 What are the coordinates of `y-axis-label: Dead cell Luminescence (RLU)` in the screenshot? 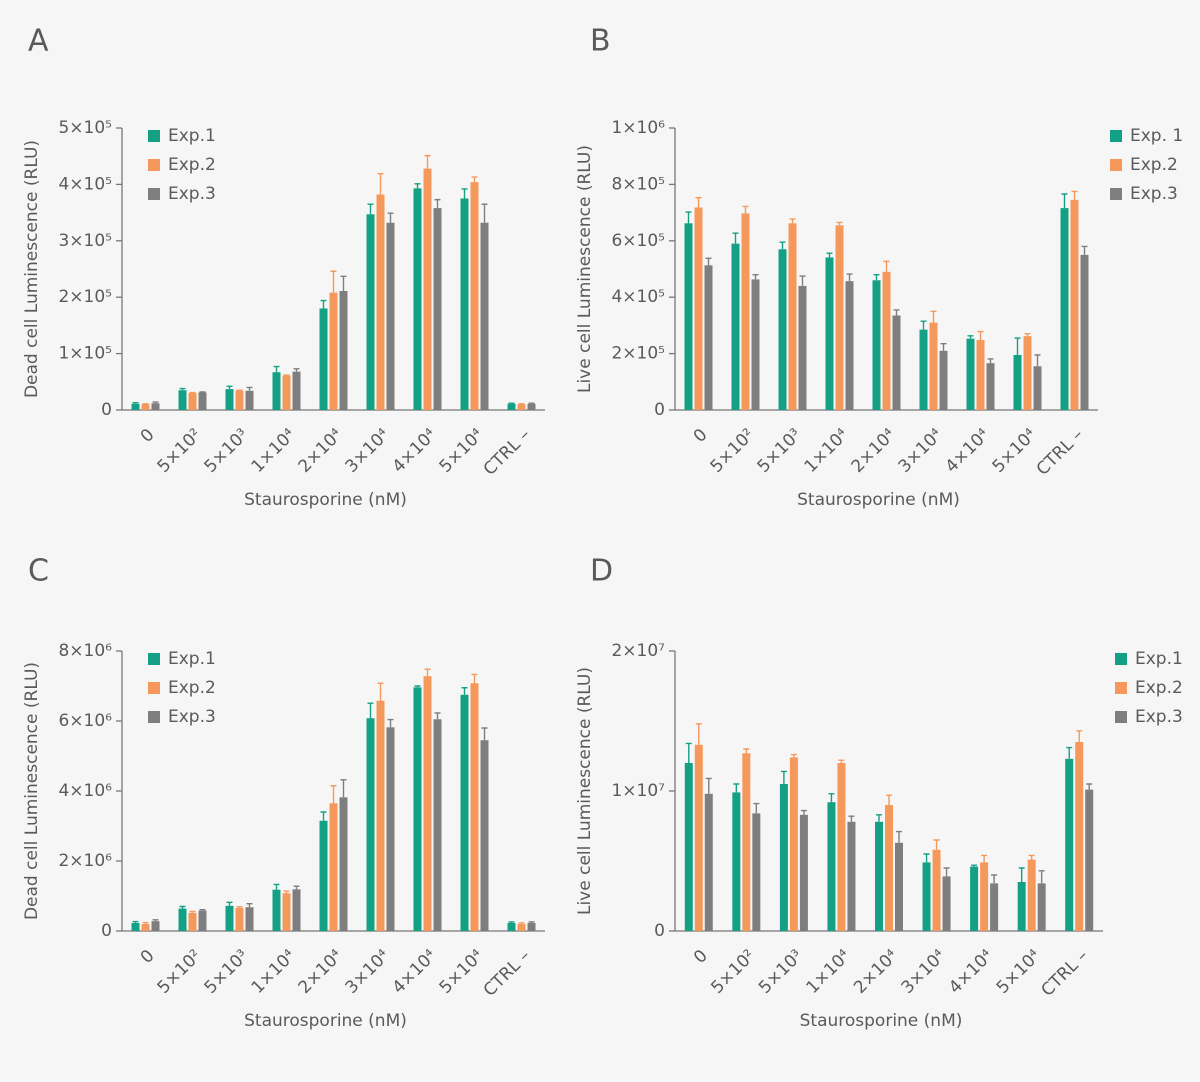 It's located at (32, 269).